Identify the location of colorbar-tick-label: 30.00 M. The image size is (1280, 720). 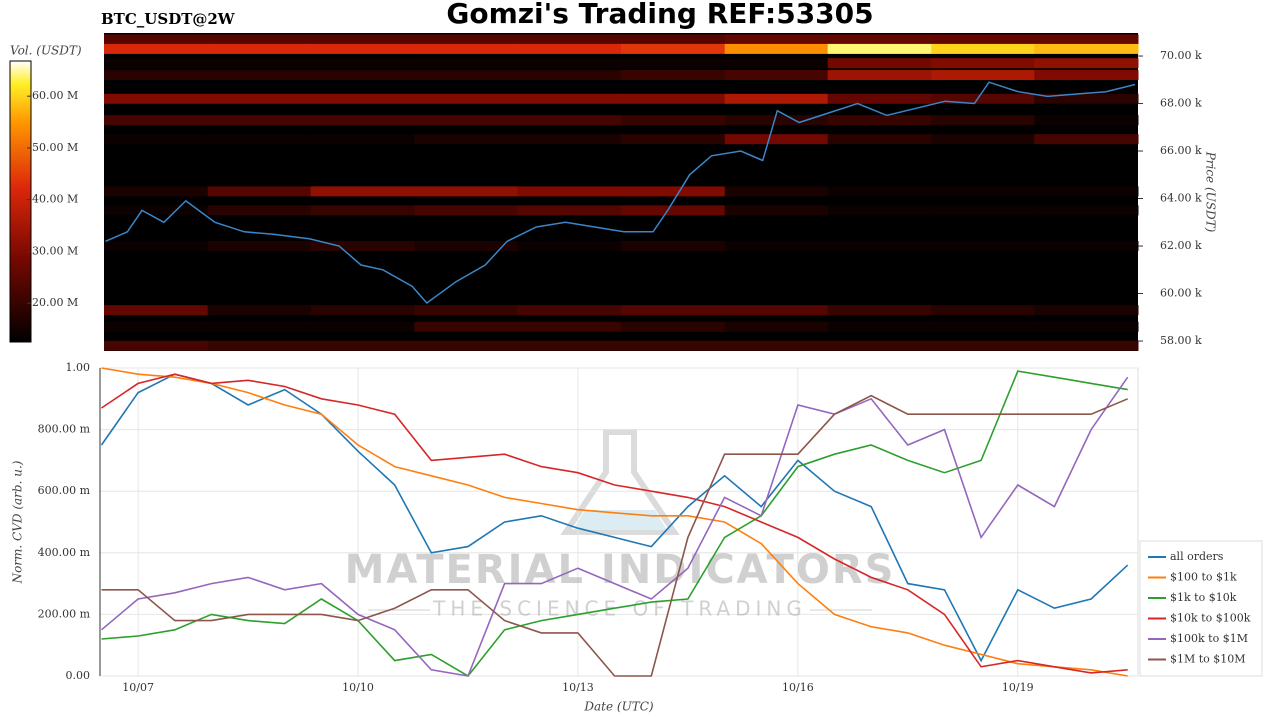
(55, 250).